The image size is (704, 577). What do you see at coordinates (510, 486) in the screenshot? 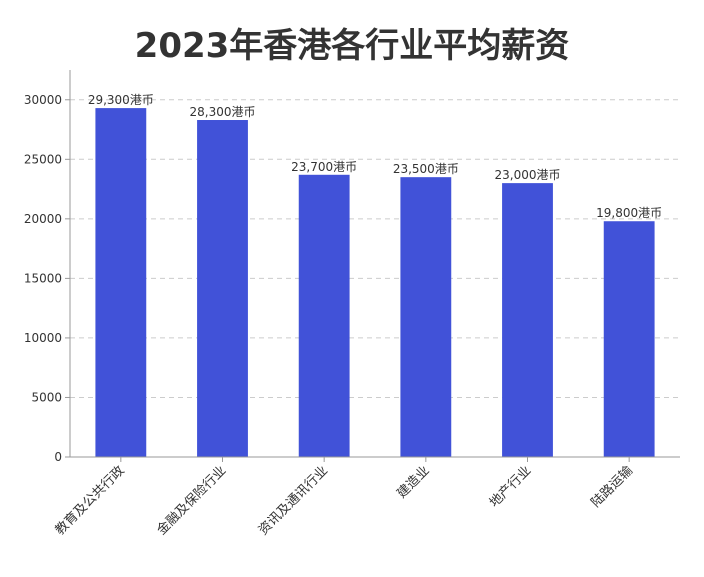
I see `x-tick-label: 地产行业` at bounding box center [510, 486].